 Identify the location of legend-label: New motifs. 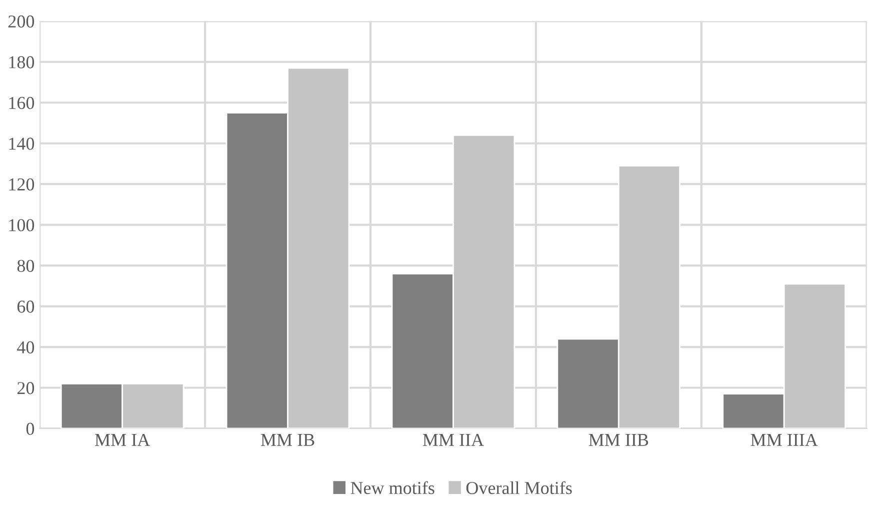
(392, 487).